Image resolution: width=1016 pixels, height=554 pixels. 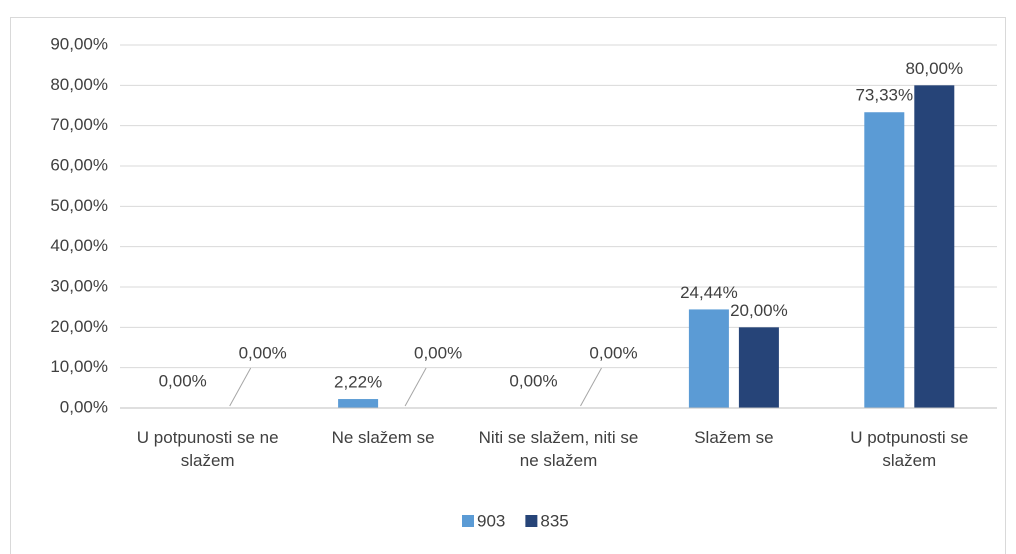 What do you see at coordinates (207, 449) in the screenshot?
I see `x-tick-label: U potpunosti se ne slažem` at bounding box center [207, 449].